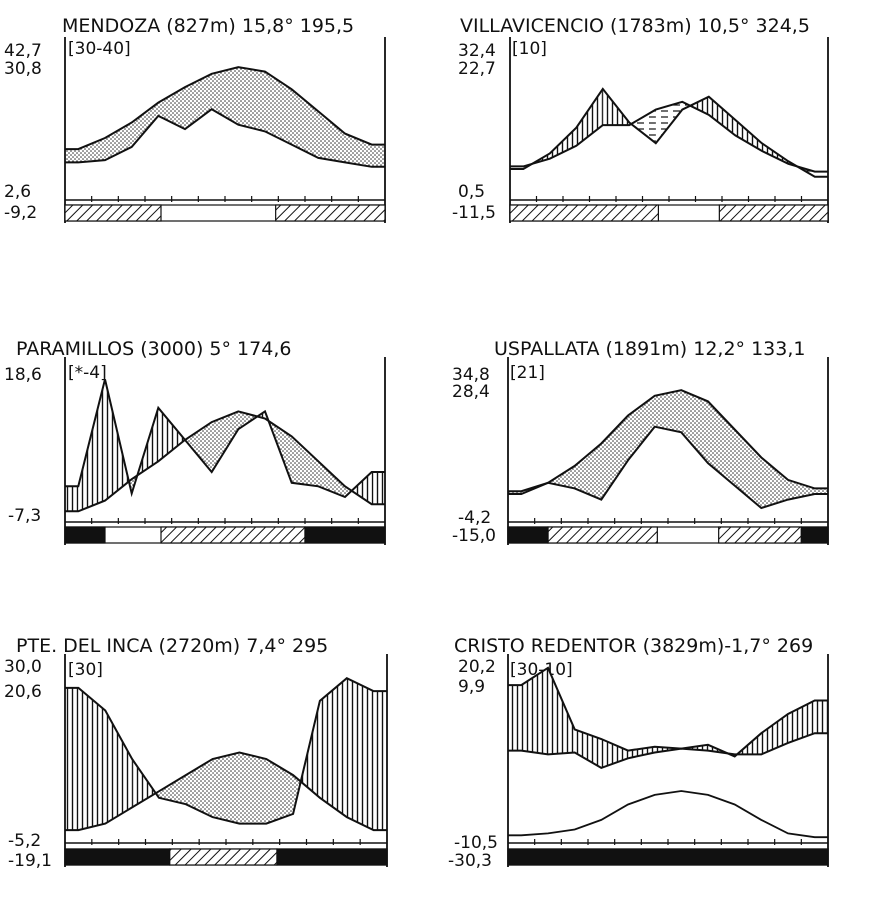 The image size is (884, 902). I want to click on panel-title: VILLAVICENCIO (1783m) 10,5° 324,5, so click(635, 26).